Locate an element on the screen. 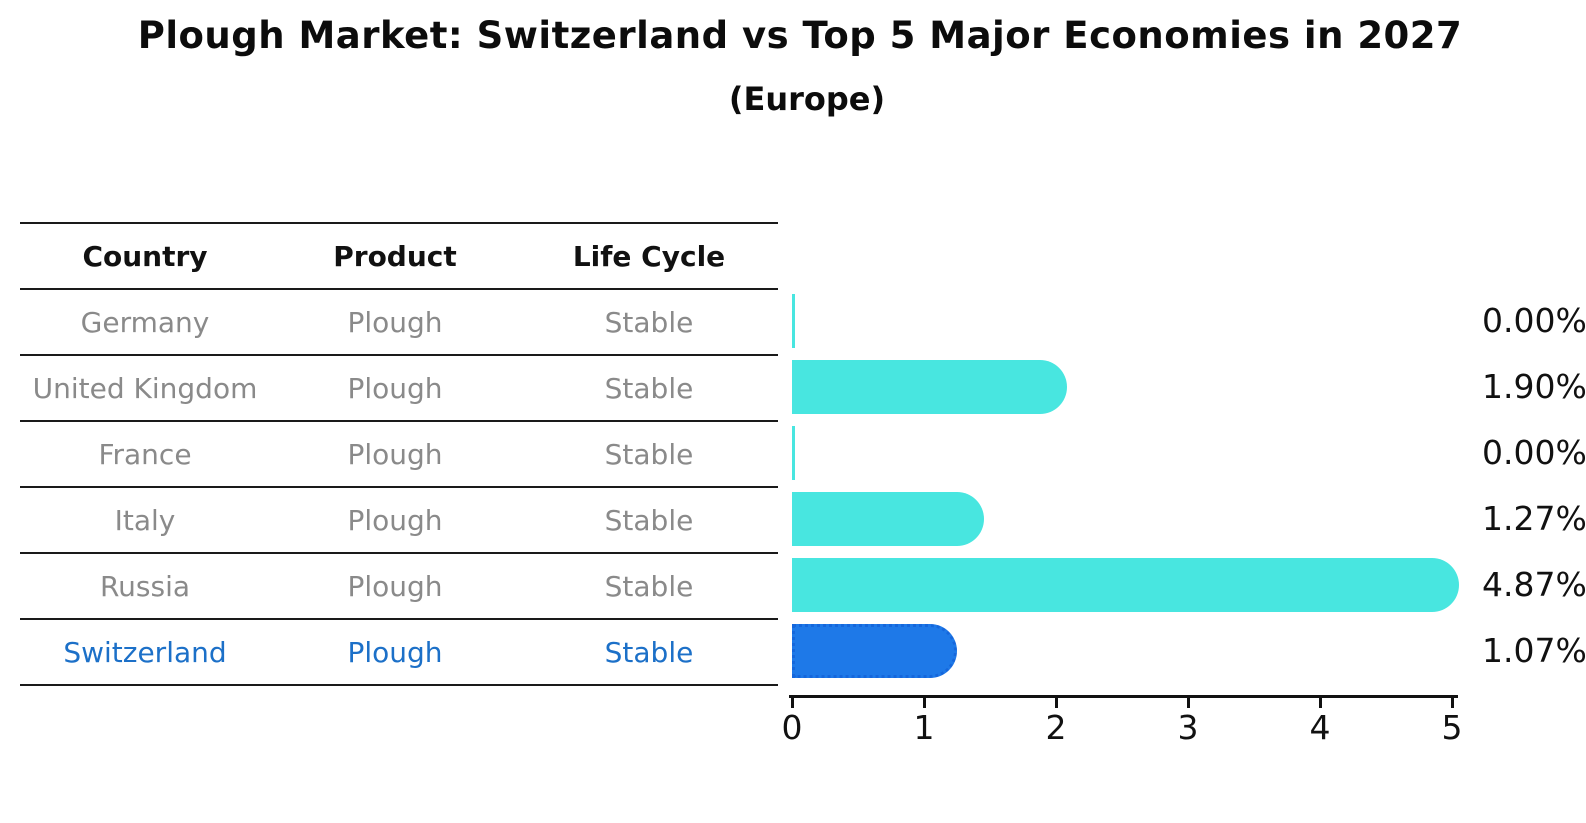  value-label-italy: 1.27% is located at coordinates (1534, 518).